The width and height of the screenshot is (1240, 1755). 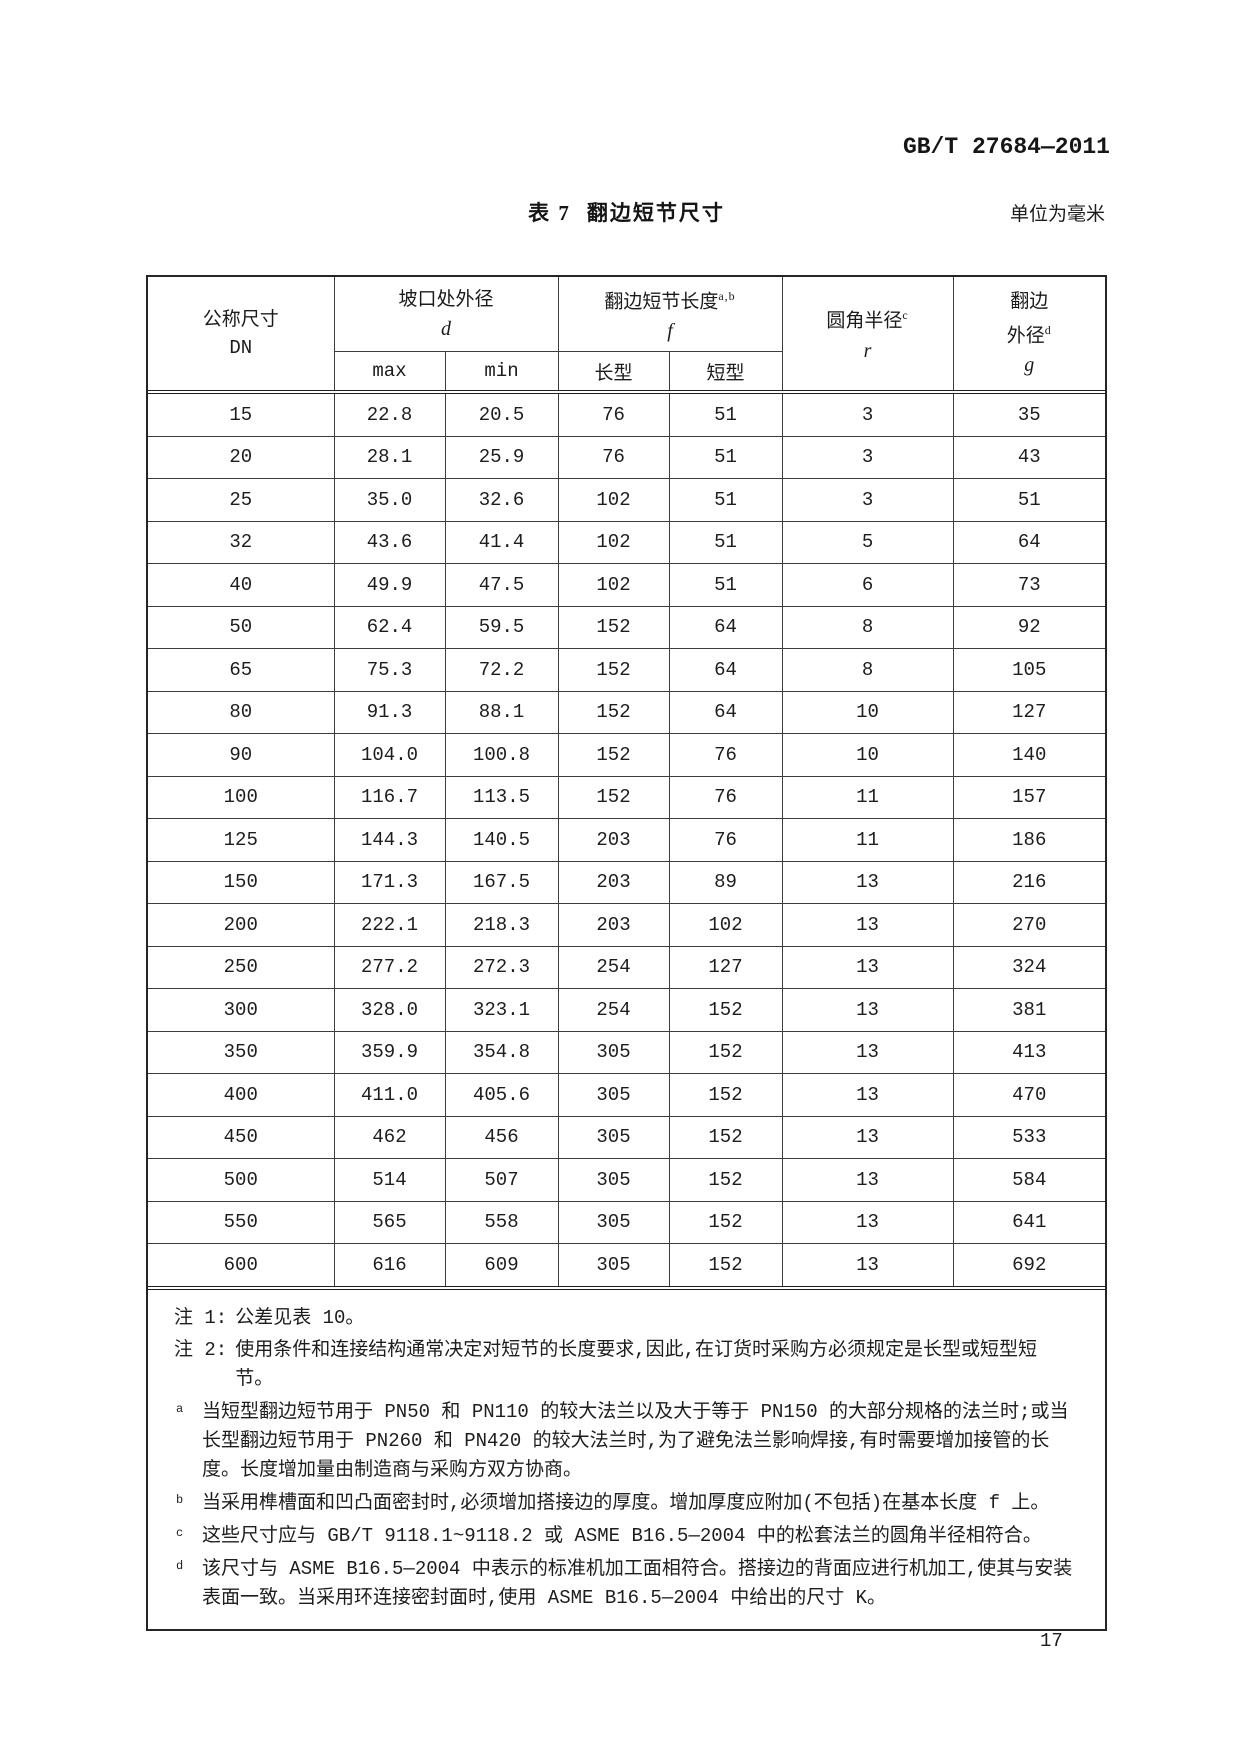 I want to click on table-cell: 88.1, so click(x=501, y=712).